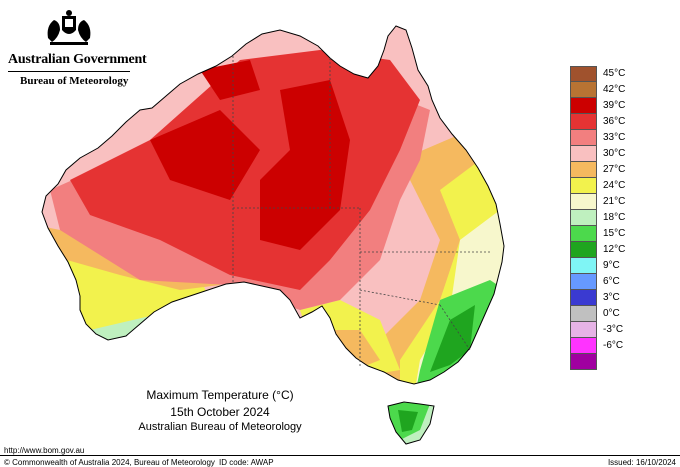 This screenshot has height=467, width=680. Describe the element at coordinates (611, 313) in the screenshot. I see `legend-label: 0°C` at that location.